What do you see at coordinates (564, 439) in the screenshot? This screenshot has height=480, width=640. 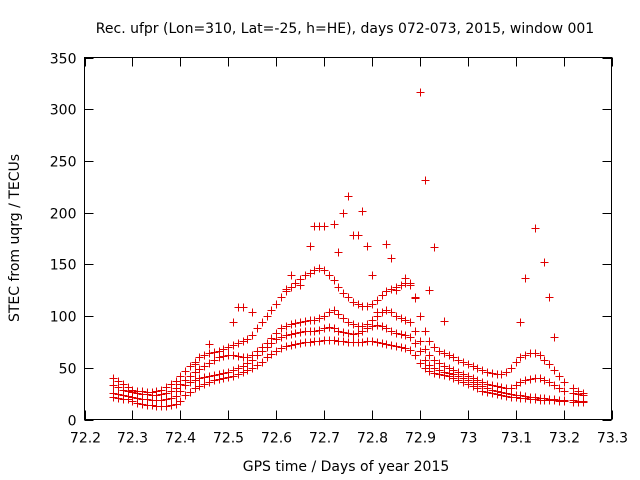 I see `x-tick-label: 73.2` at bounding box center [564, 439].